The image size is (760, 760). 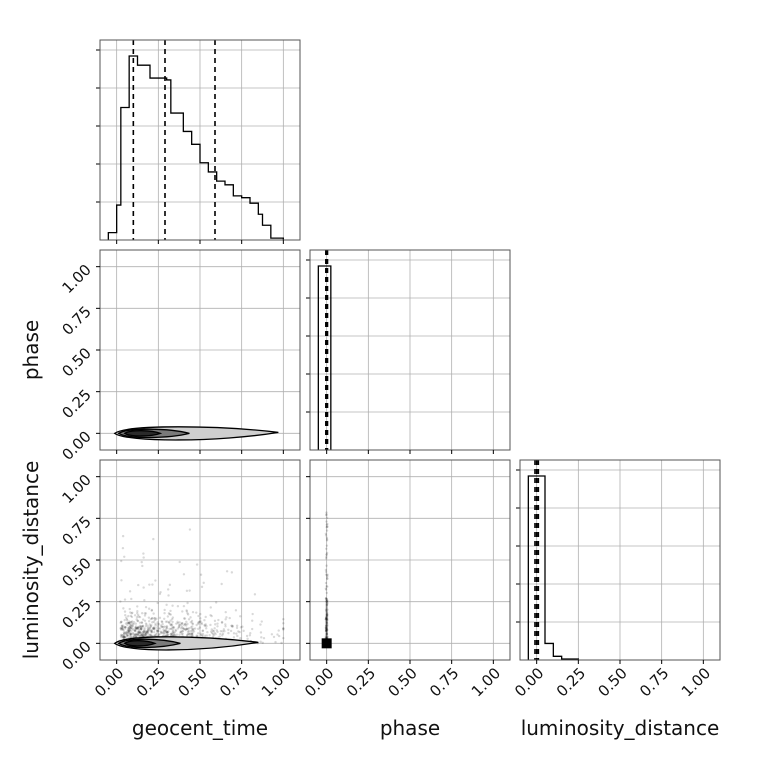 What do you see at coordinates (179, 579) in the screenshot?
I see `panel-scatter-geocent_time-luminosity_distance: 0.000.000.250.250.500.500.750.751.001.00` at bounding box center [179, 579].